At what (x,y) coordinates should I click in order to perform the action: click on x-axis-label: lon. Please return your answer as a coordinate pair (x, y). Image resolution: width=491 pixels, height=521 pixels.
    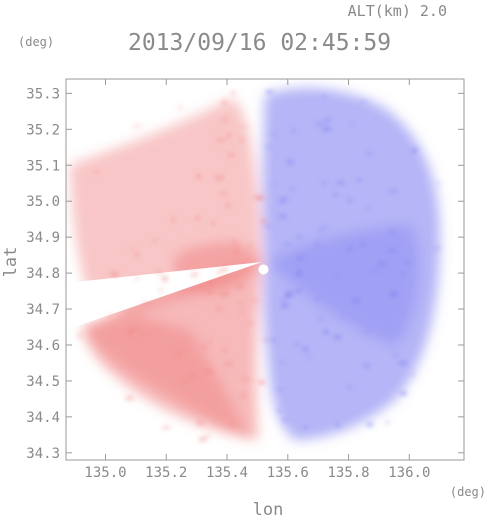
    Looking at the image, I should click on (268, 510).